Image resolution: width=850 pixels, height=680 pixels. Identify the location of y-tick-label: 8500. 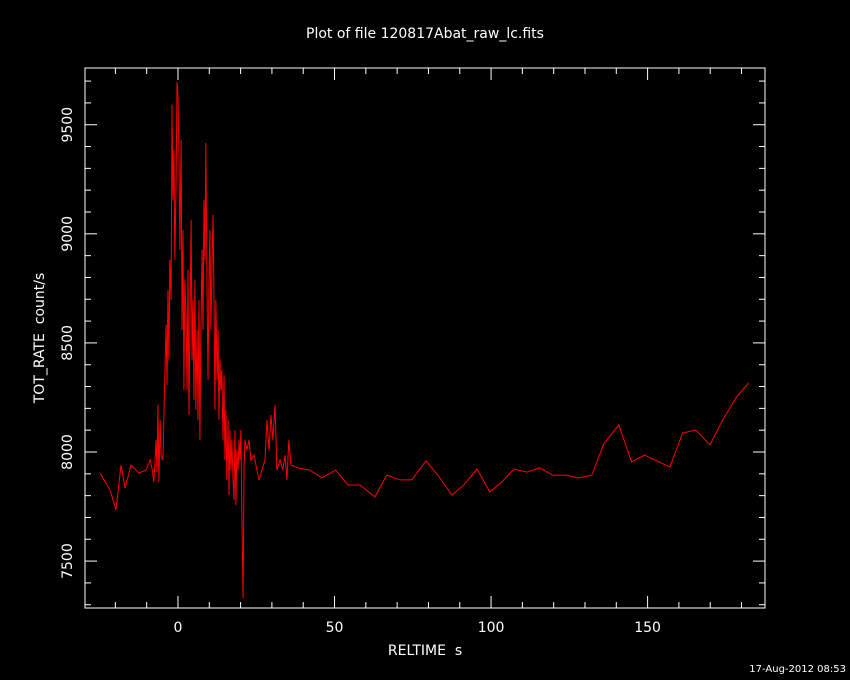
(68, 343).